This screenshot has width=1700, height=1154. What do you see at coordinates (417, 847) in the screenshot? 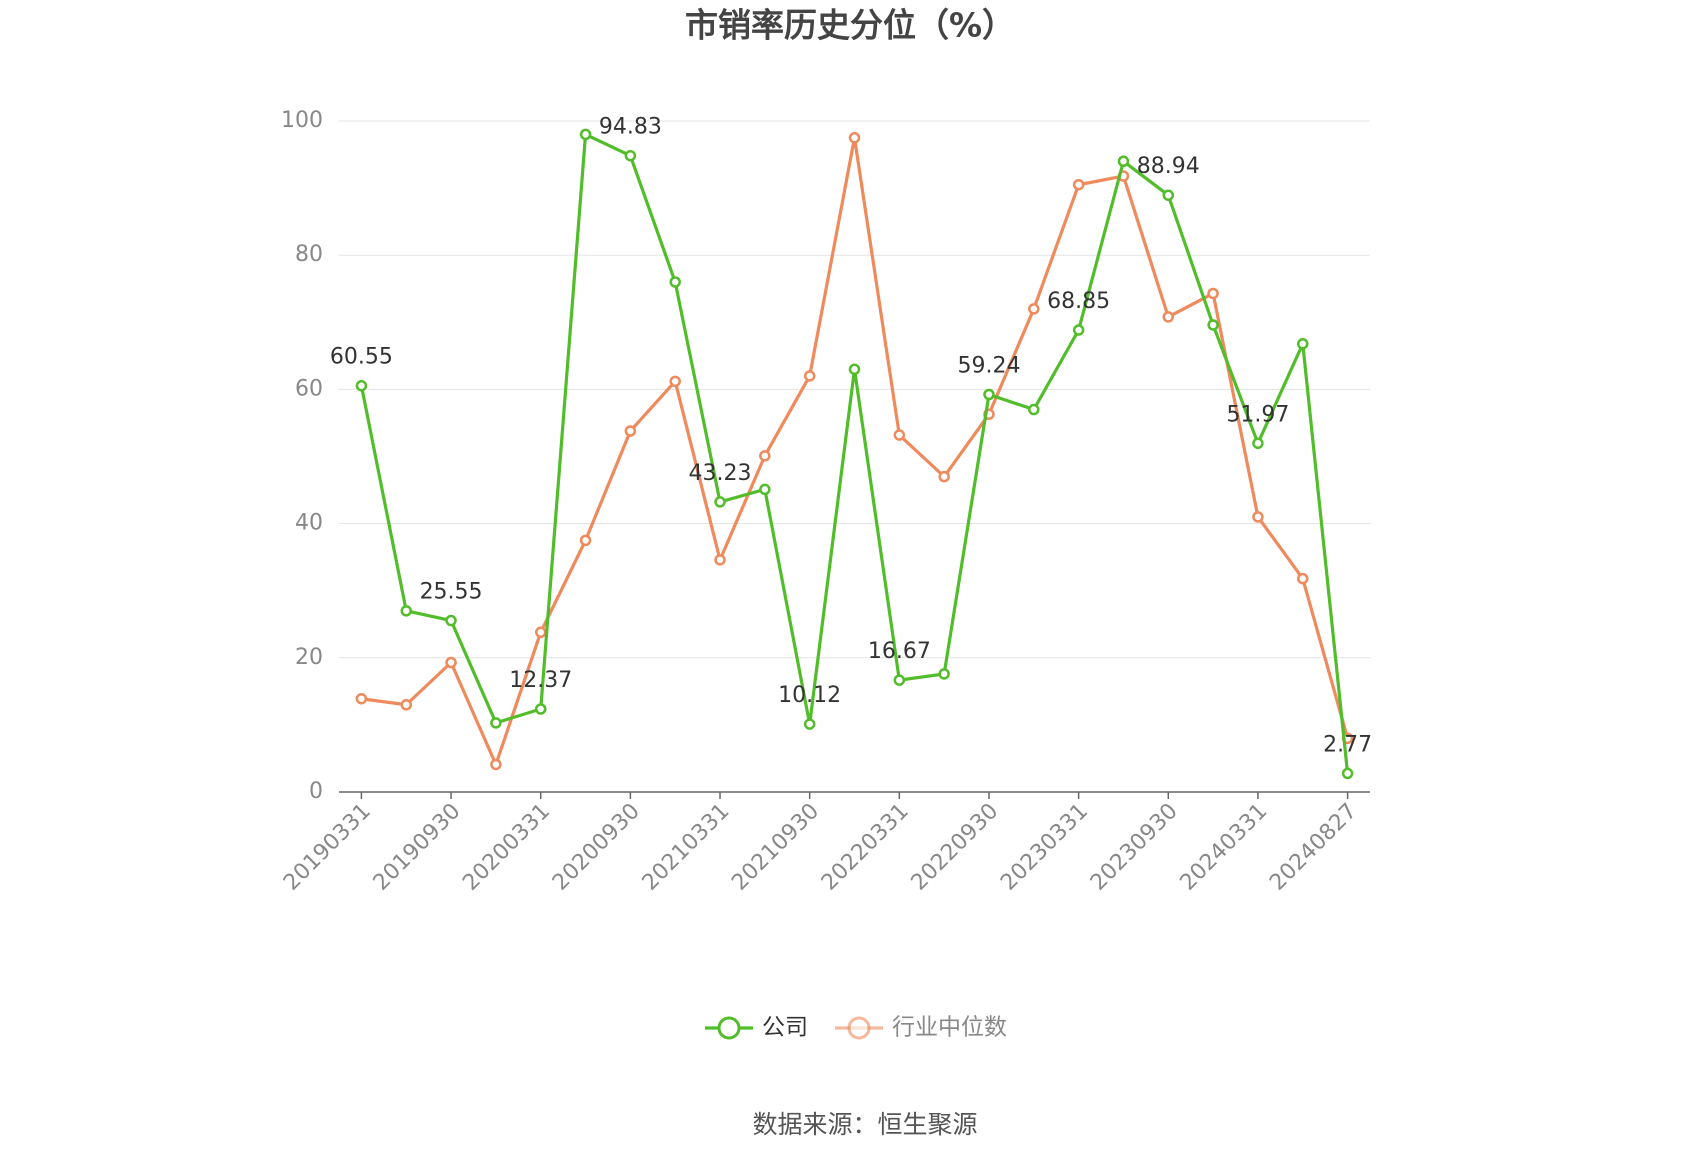
I see `x-tick-label: 20190930` at bounding box center [417, 847].